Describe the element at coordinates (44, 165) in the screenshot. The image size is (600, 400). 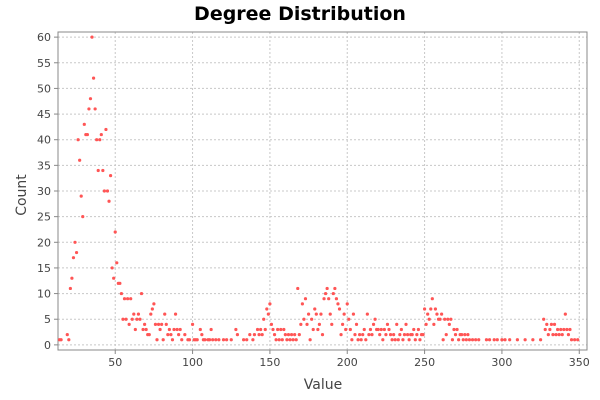
I see `y-tick-label: 35` at that location.